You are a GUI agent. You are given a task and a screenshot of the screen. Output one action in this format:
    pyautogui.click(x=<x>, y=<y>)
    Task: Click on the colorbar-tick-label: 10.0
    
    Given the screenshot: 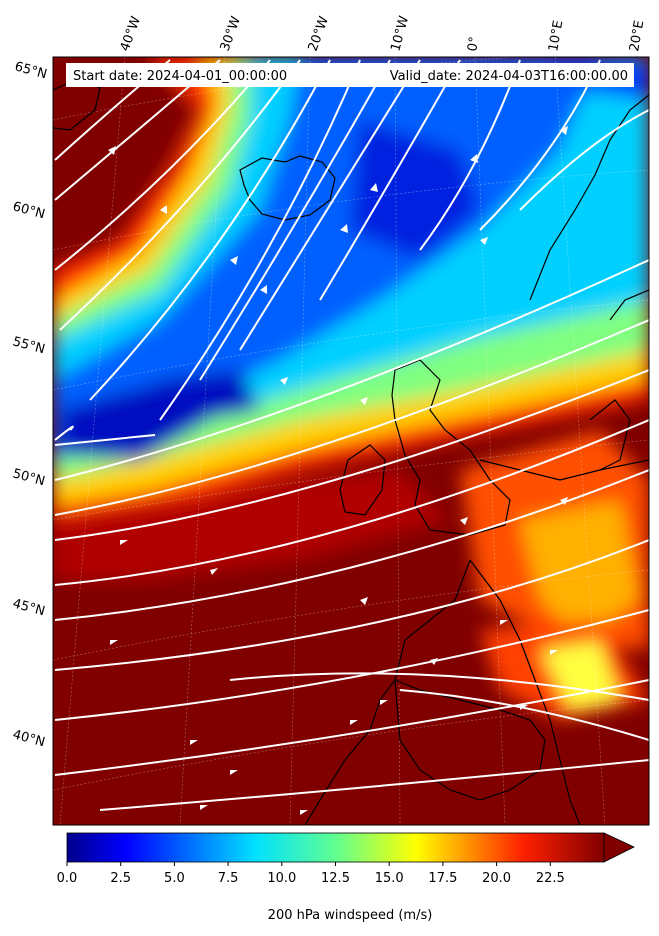 What is the action you would take?
    pyautogui.click(x=281, y=878)
    